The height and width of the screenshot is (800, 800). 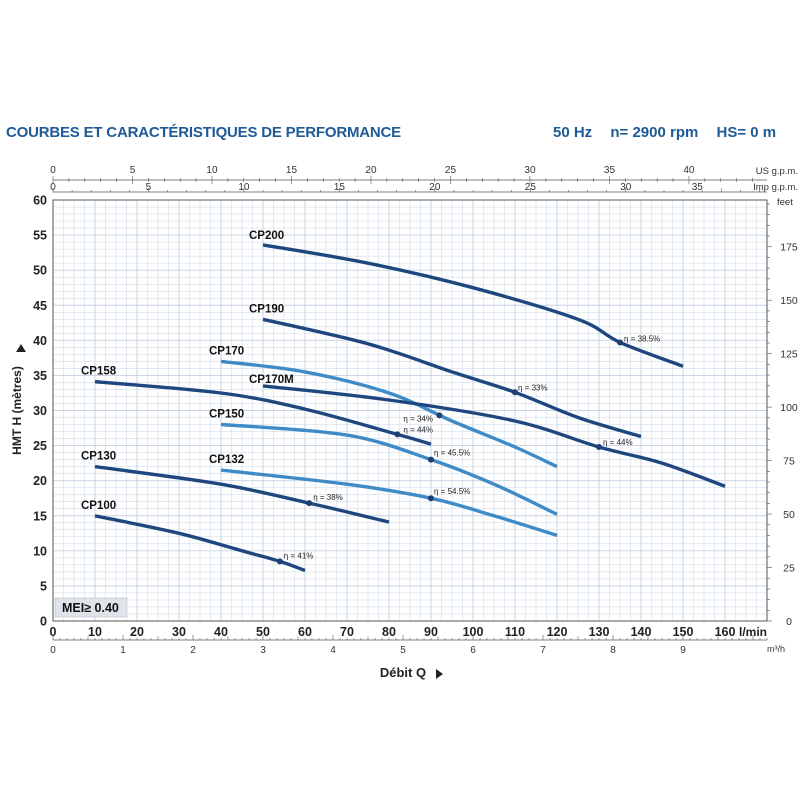 What do you see at coordinates (98, 506) in the screenshot?
I see `curve-label-cp100: CP100` at bounding box center [98, 506].